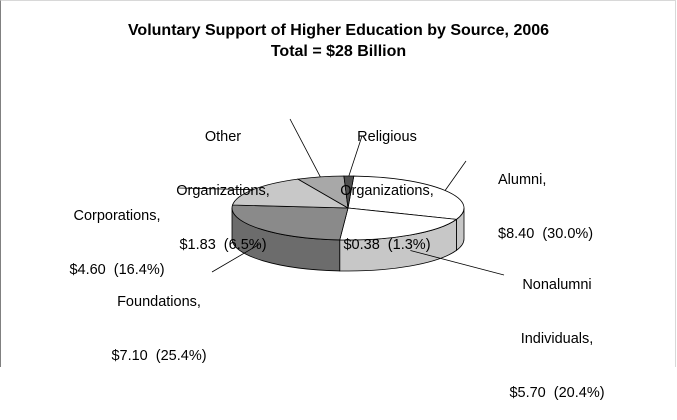 The image size is (677, 420). Describe the element at coordinates (338, 51) in the screenshot. I see `chart-subtitle: Total = $28 Billion` at that location.